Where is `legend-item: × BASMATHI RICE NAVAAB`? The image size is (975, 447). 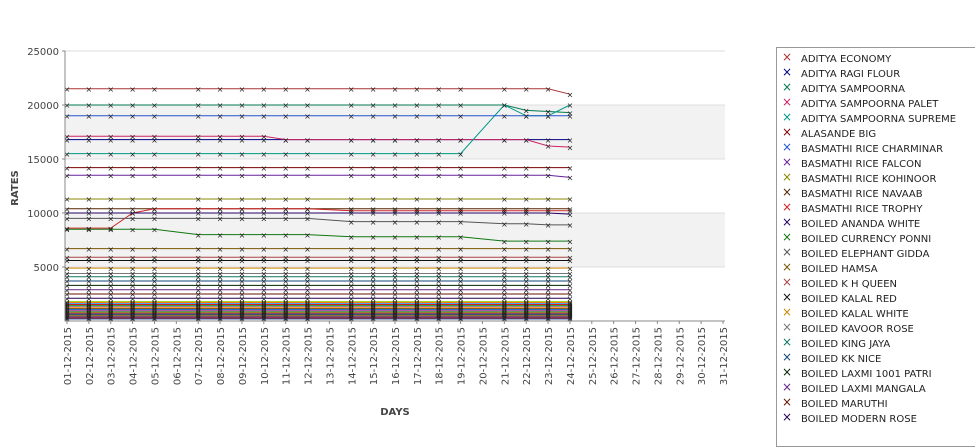 legend-item: × BASMATHI RICE NAVAAB is located at coordinates (876, 193).